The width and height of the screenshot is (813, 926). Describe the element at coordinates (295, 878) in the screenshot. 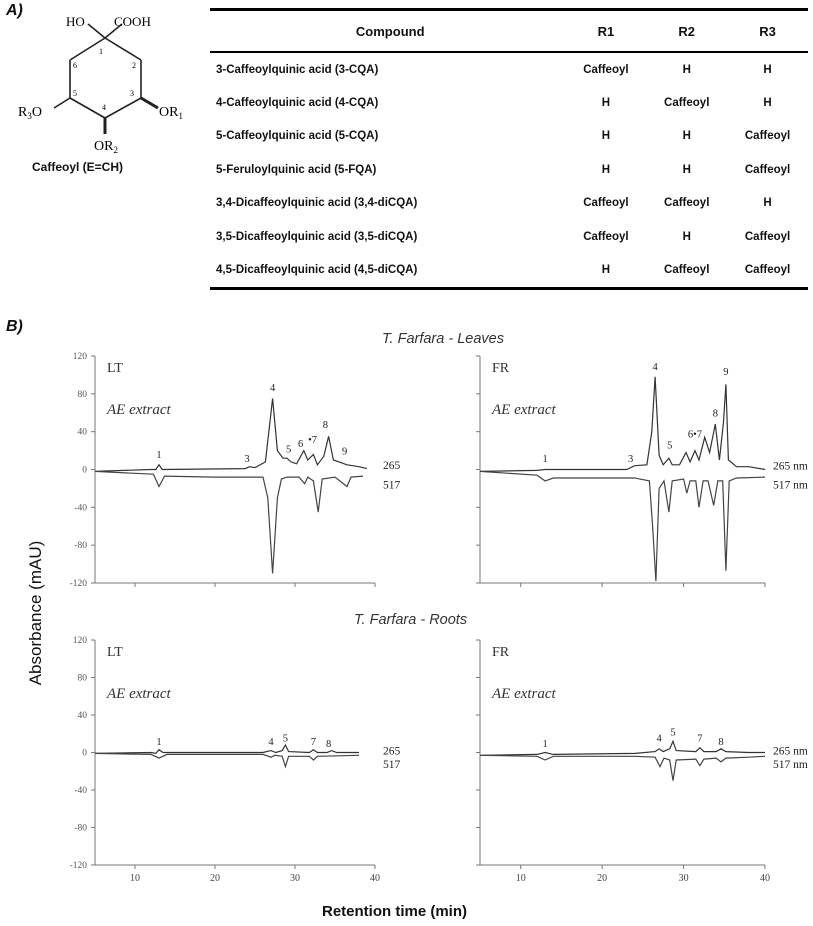

I see `x-tick-label: 30` at that location.